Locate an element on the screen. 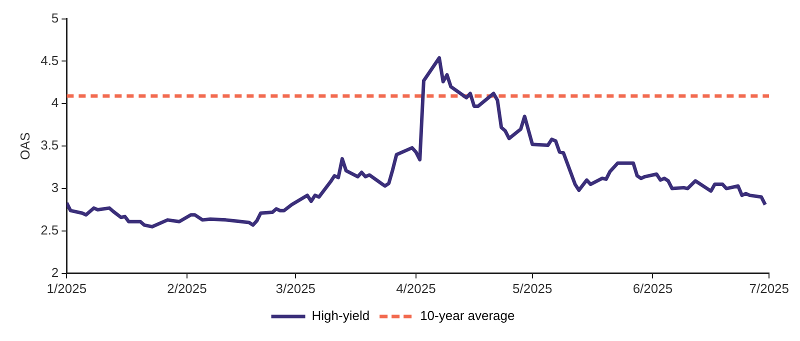 Image resolution: width=800 pixels, height=341 pixels. x-tick-label: 4/2025 is located at coordinates (416, 288).